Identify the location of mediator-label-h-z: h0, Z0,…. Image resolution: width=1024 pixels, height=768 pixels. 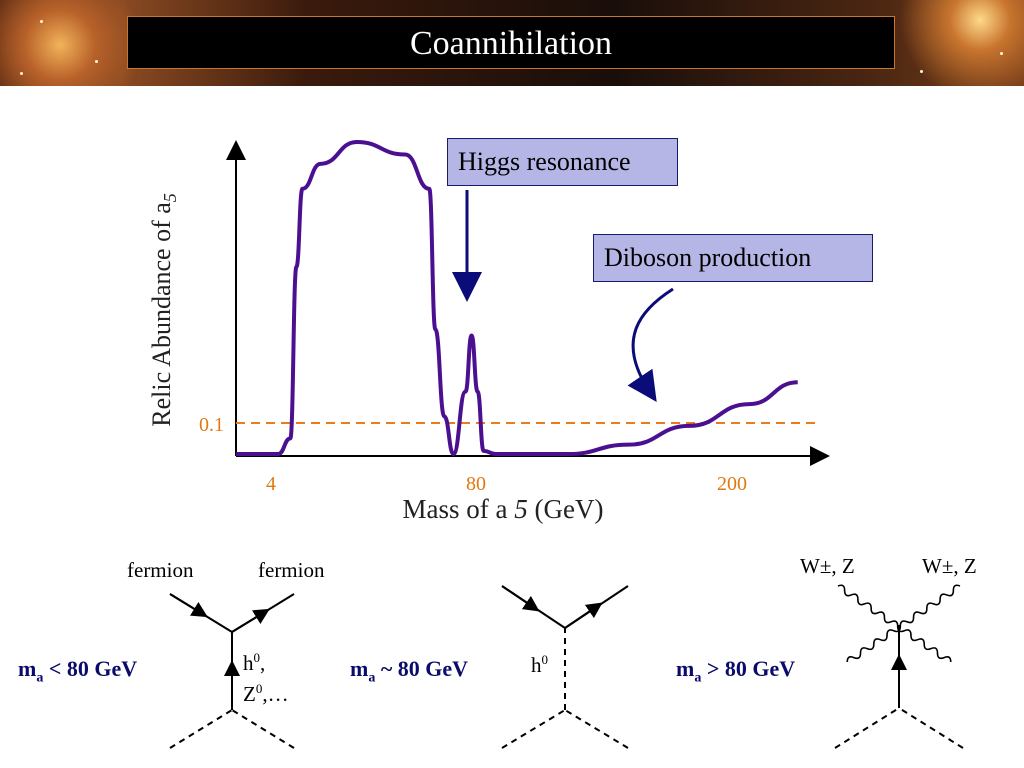
(266, 678).